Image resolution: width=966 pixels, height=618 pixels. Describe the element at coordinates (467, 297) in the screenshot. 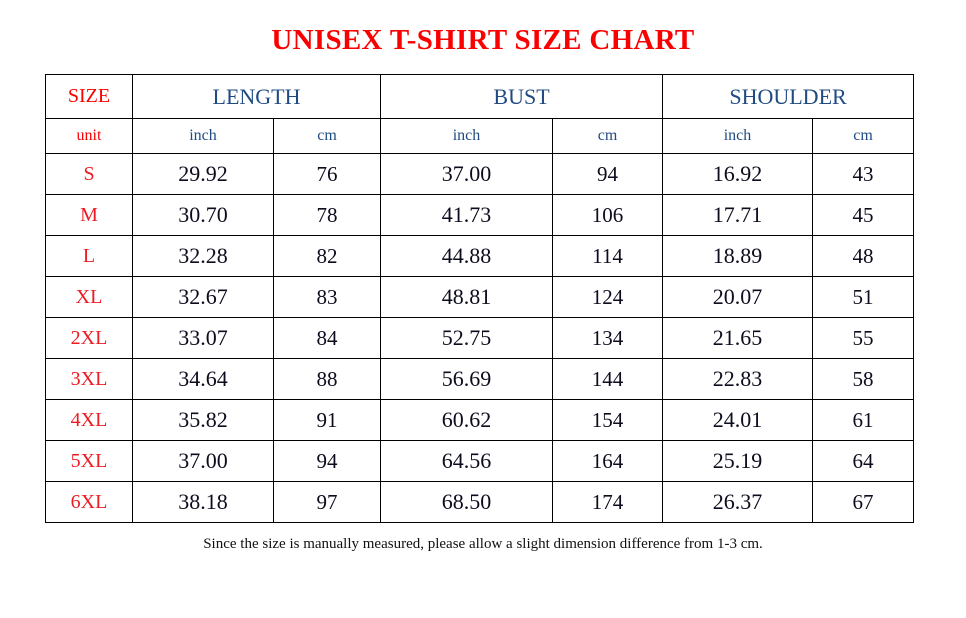

I see `cell-bust-inch: 48.81` at that location.